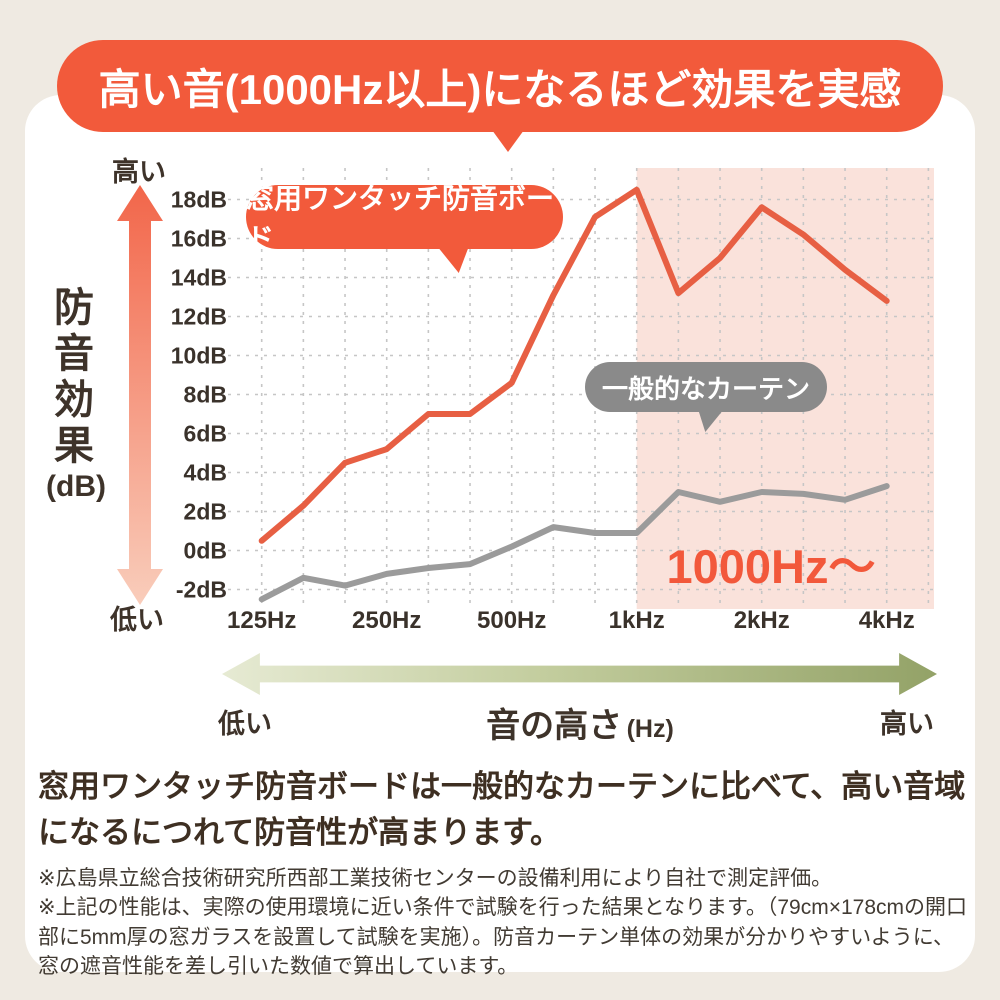 The image size is (1000, 1000). I want to click on y-tick-label: 18dB, so click(199, 200).